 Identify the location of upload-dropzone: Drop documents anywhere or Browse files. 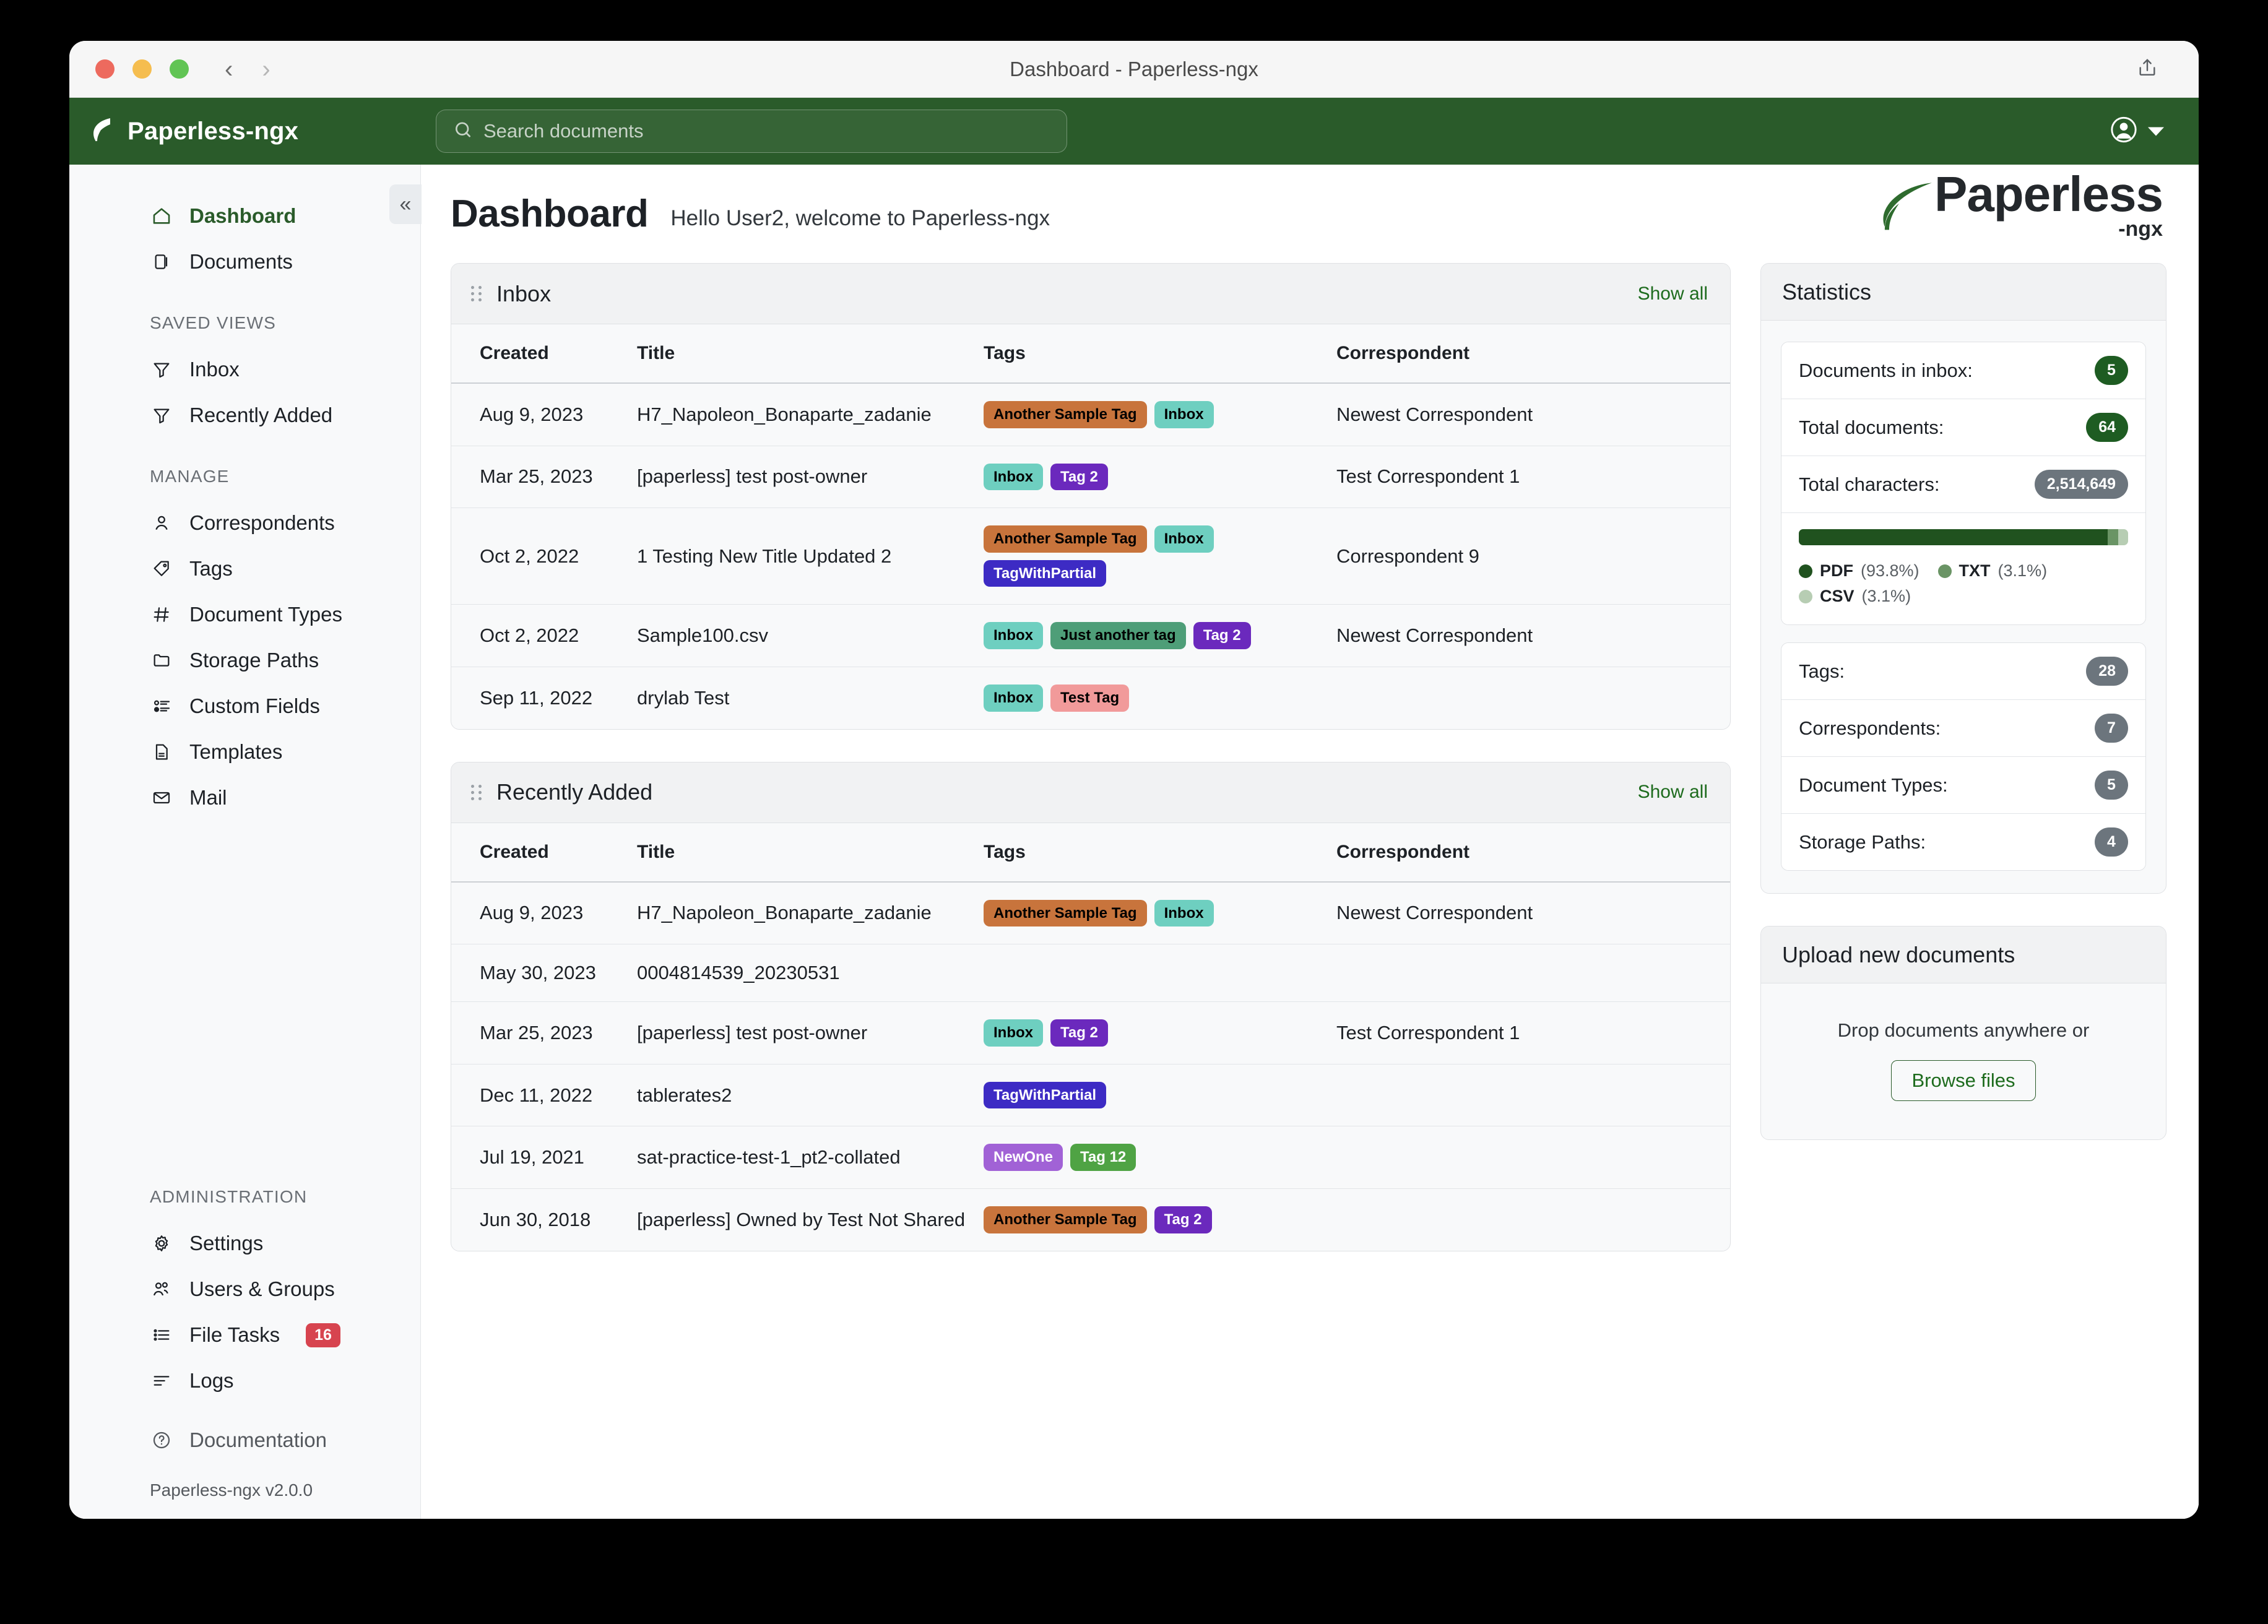
(1963, 1061).